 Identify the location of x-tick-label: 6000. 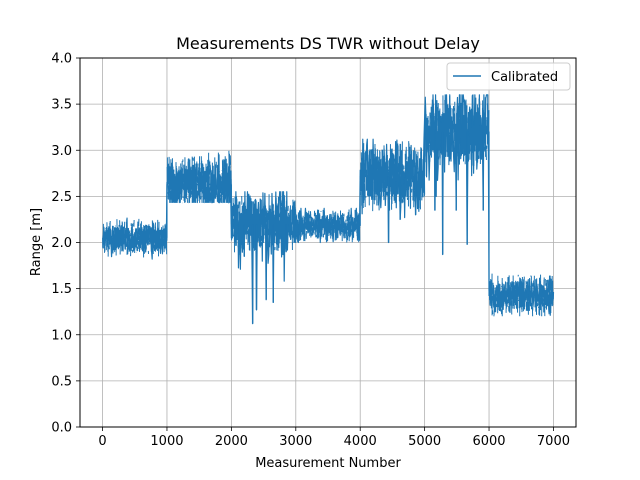
(488, 441).